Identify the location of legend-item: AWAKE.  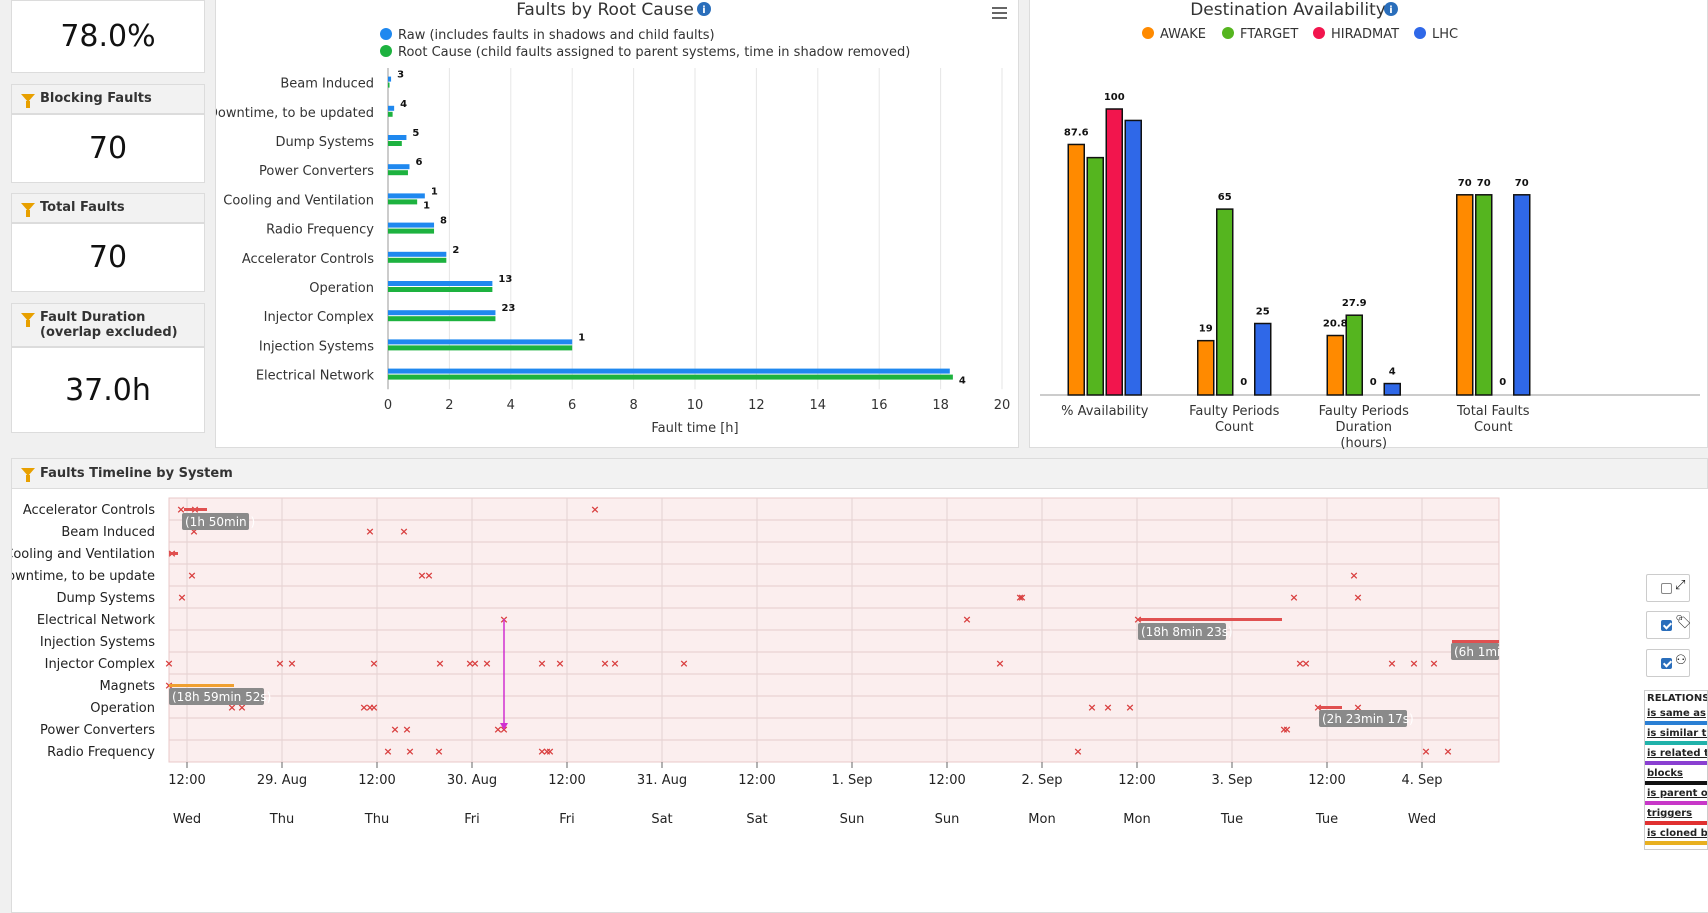
(1183, 34).